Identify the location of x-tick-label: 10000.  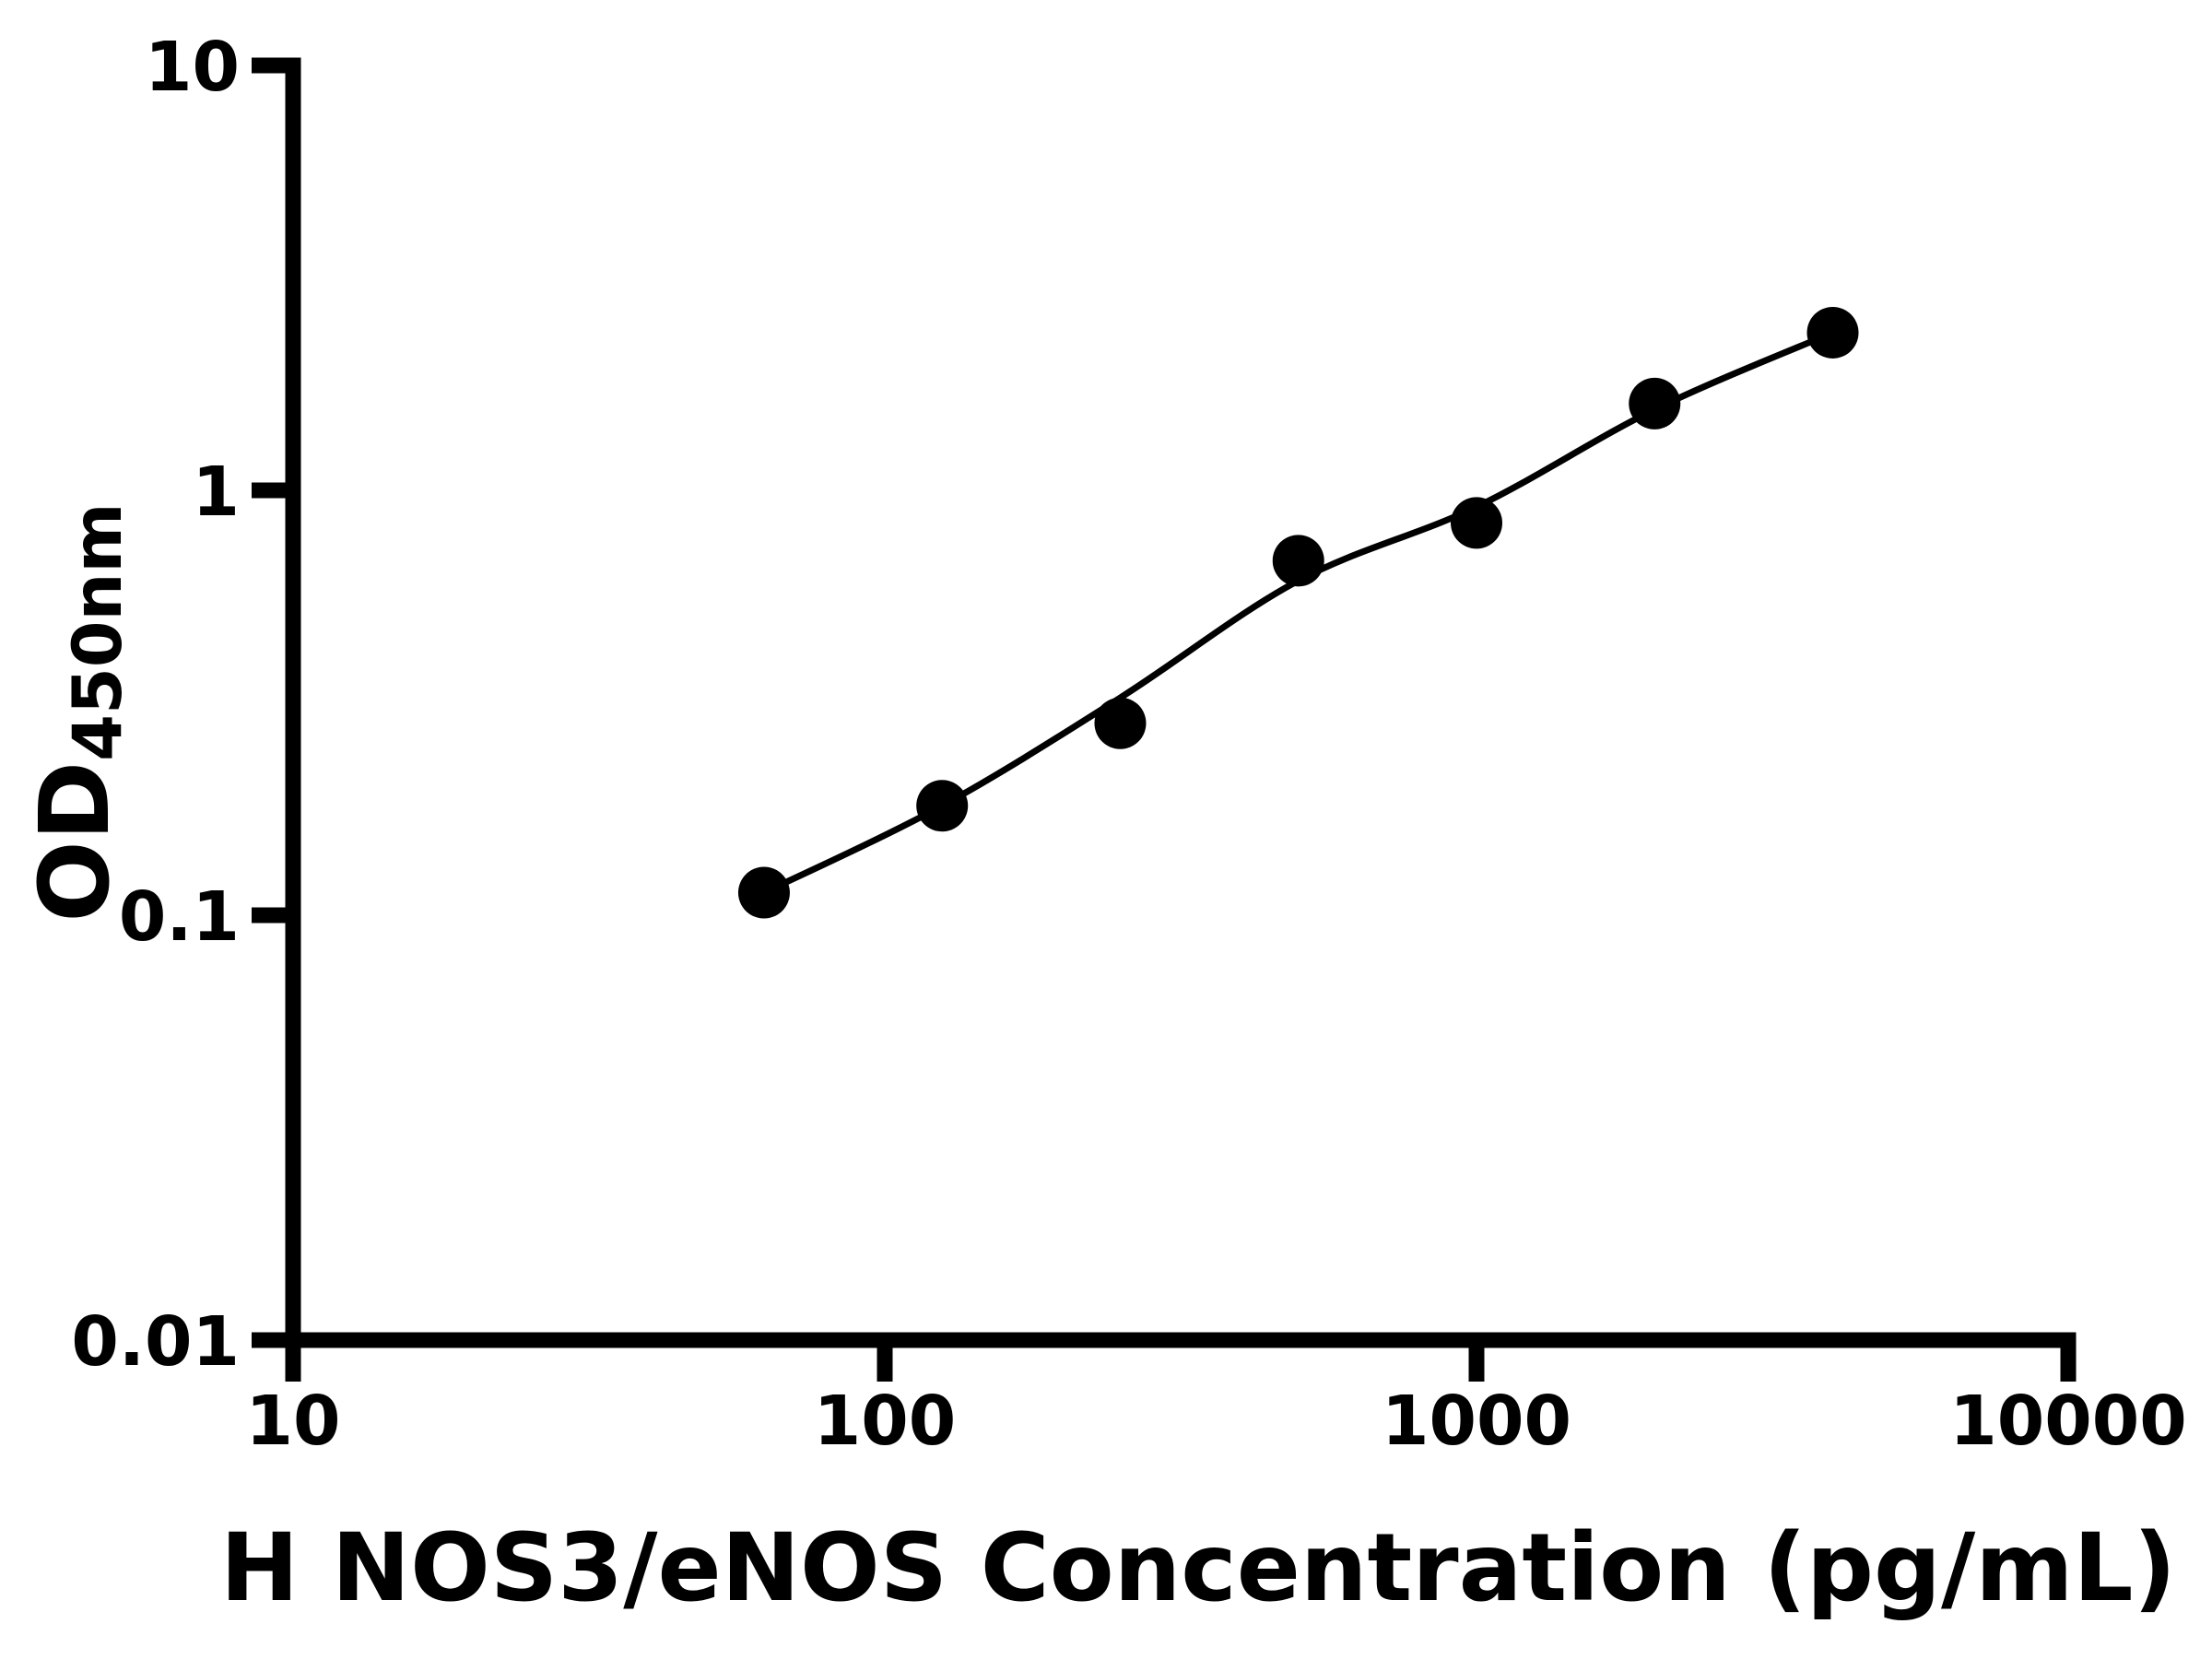
(2067, 1421).